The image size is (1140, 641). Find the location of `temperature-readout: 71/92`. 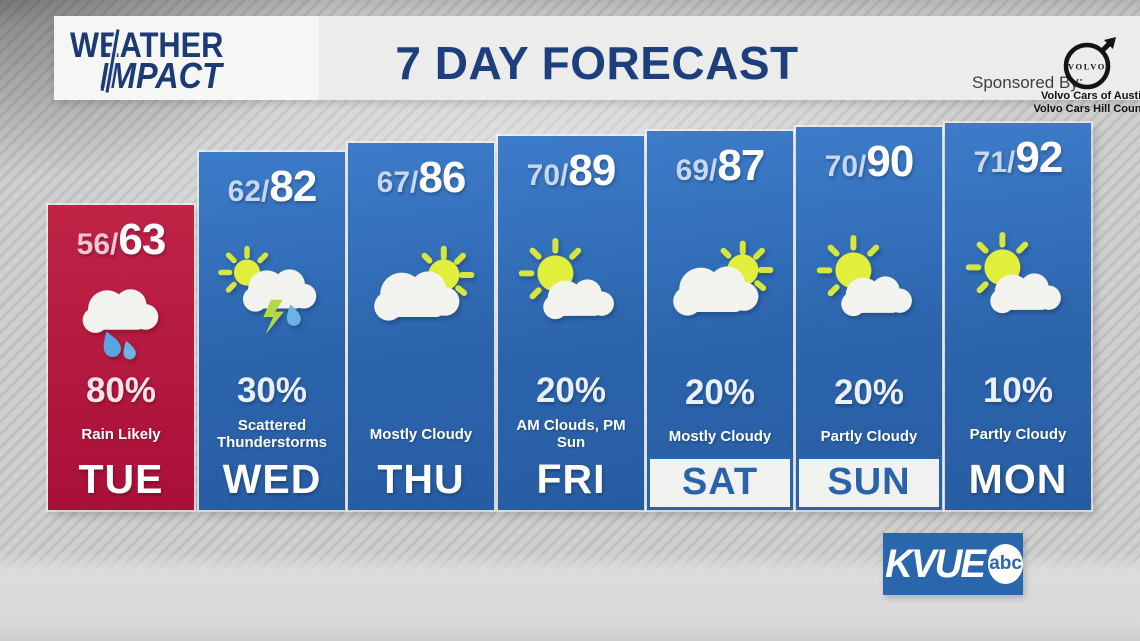

temperature-readout: 71/92 is located at coordinates (1018, 158).